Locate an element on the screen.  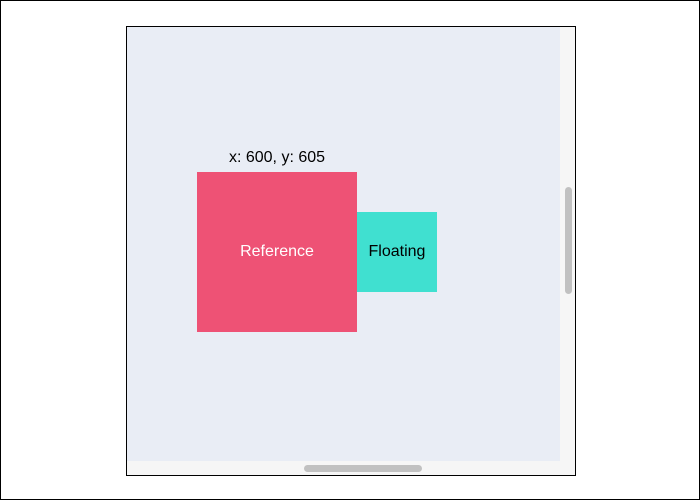
reference-label: Reference is located at coordinates (277, 251).